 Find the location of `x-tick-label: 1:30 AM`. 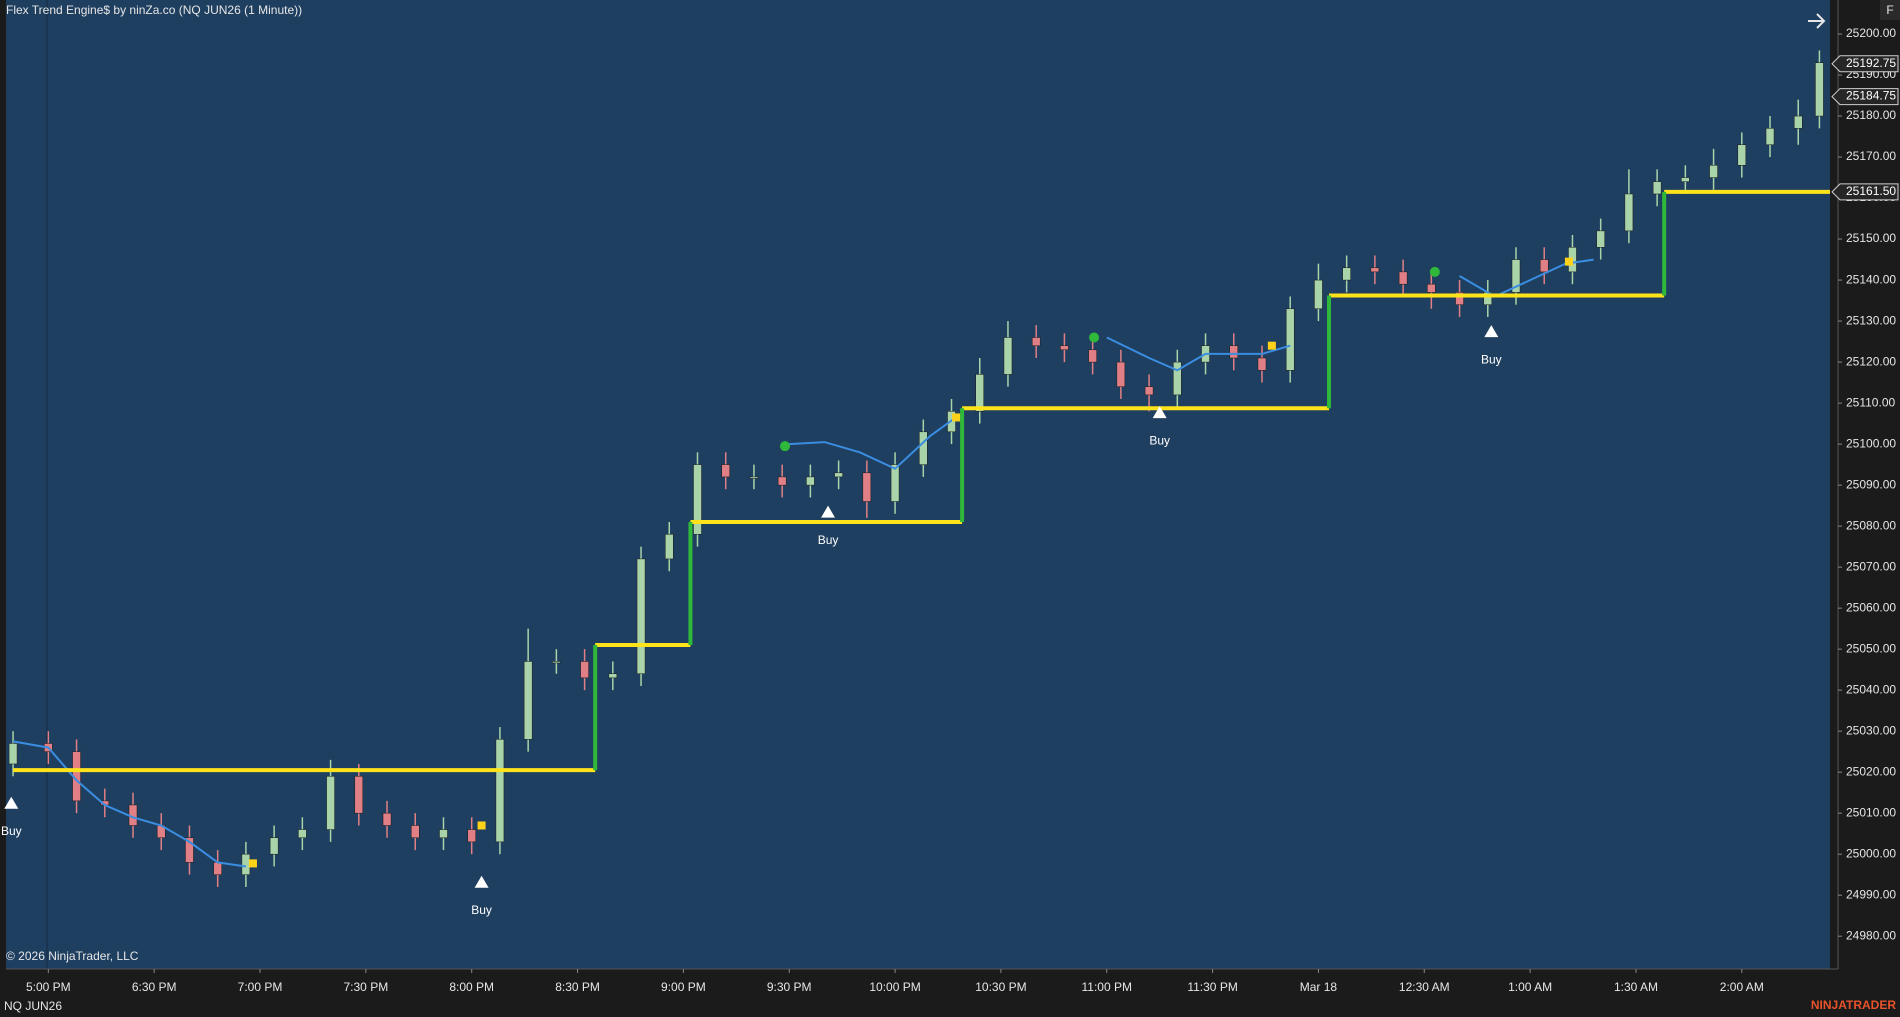

x-tick-label: 1:30 AM is located at coordinates (1636, 987).